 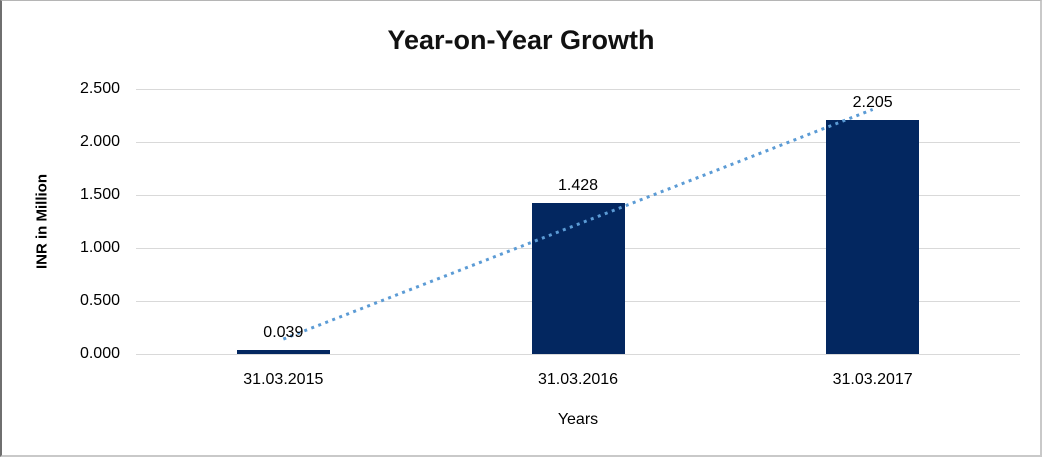 What do you see at coordinates (872, 379) in the screenshot?
I see `x-tick-label-31.03.2017: 31.03.2017` at bounding box center [872, 379].